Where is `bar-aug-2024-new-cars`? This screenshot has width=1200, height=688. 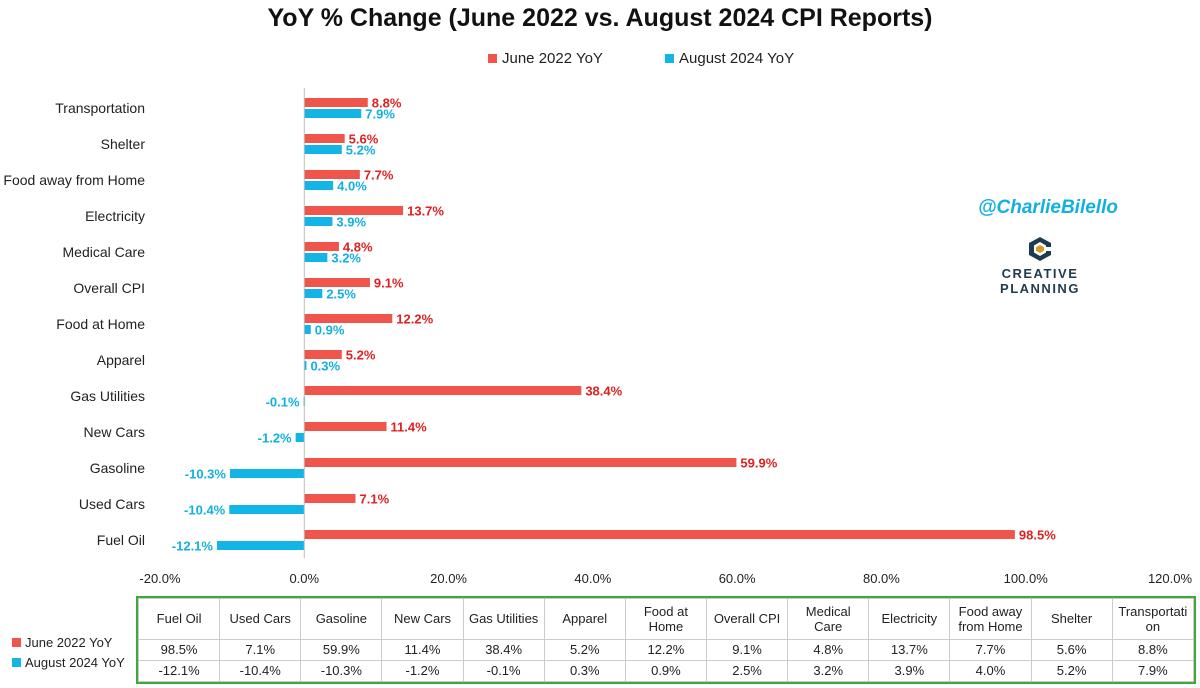
bar-aug-2024-new-cars is located at coordinates (300, 437).